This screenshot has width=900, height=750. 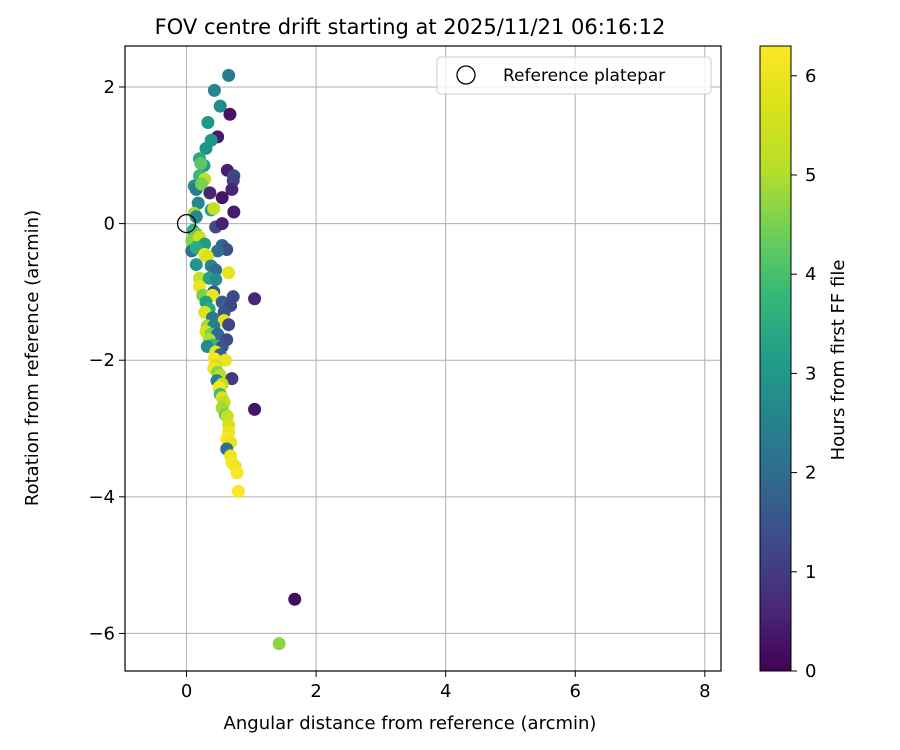 What do you see at coordinates (575, 691) in the screenshot?
I see `x-tick-label: 6` at bounding box center [575, 691].